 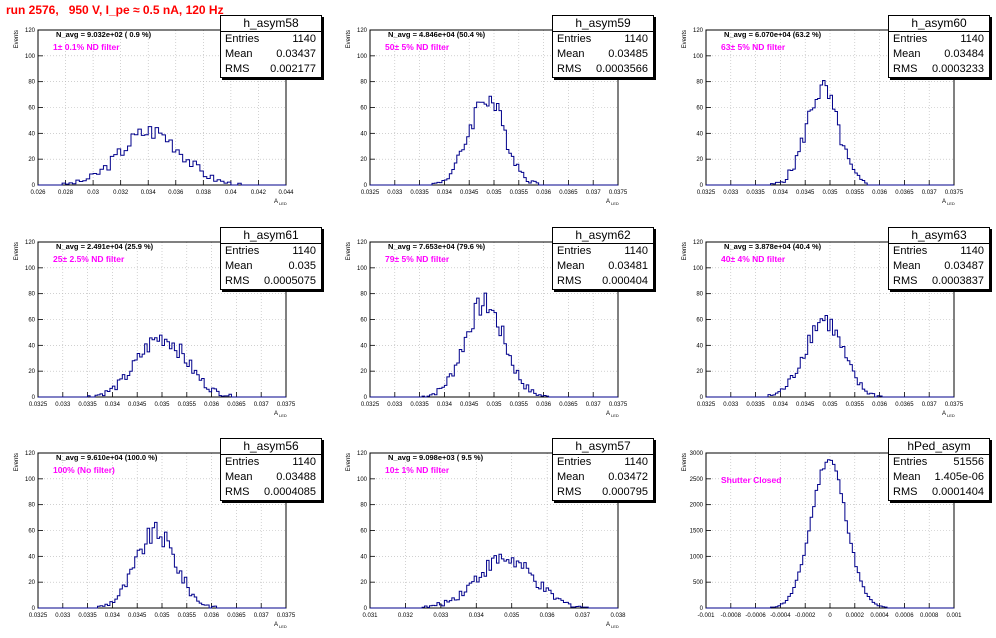 What do you see at coordinates (271, 54) in the screenshot?
I see `stats-row-mean: Mean 0.03437` at bounding box center [271, 54].